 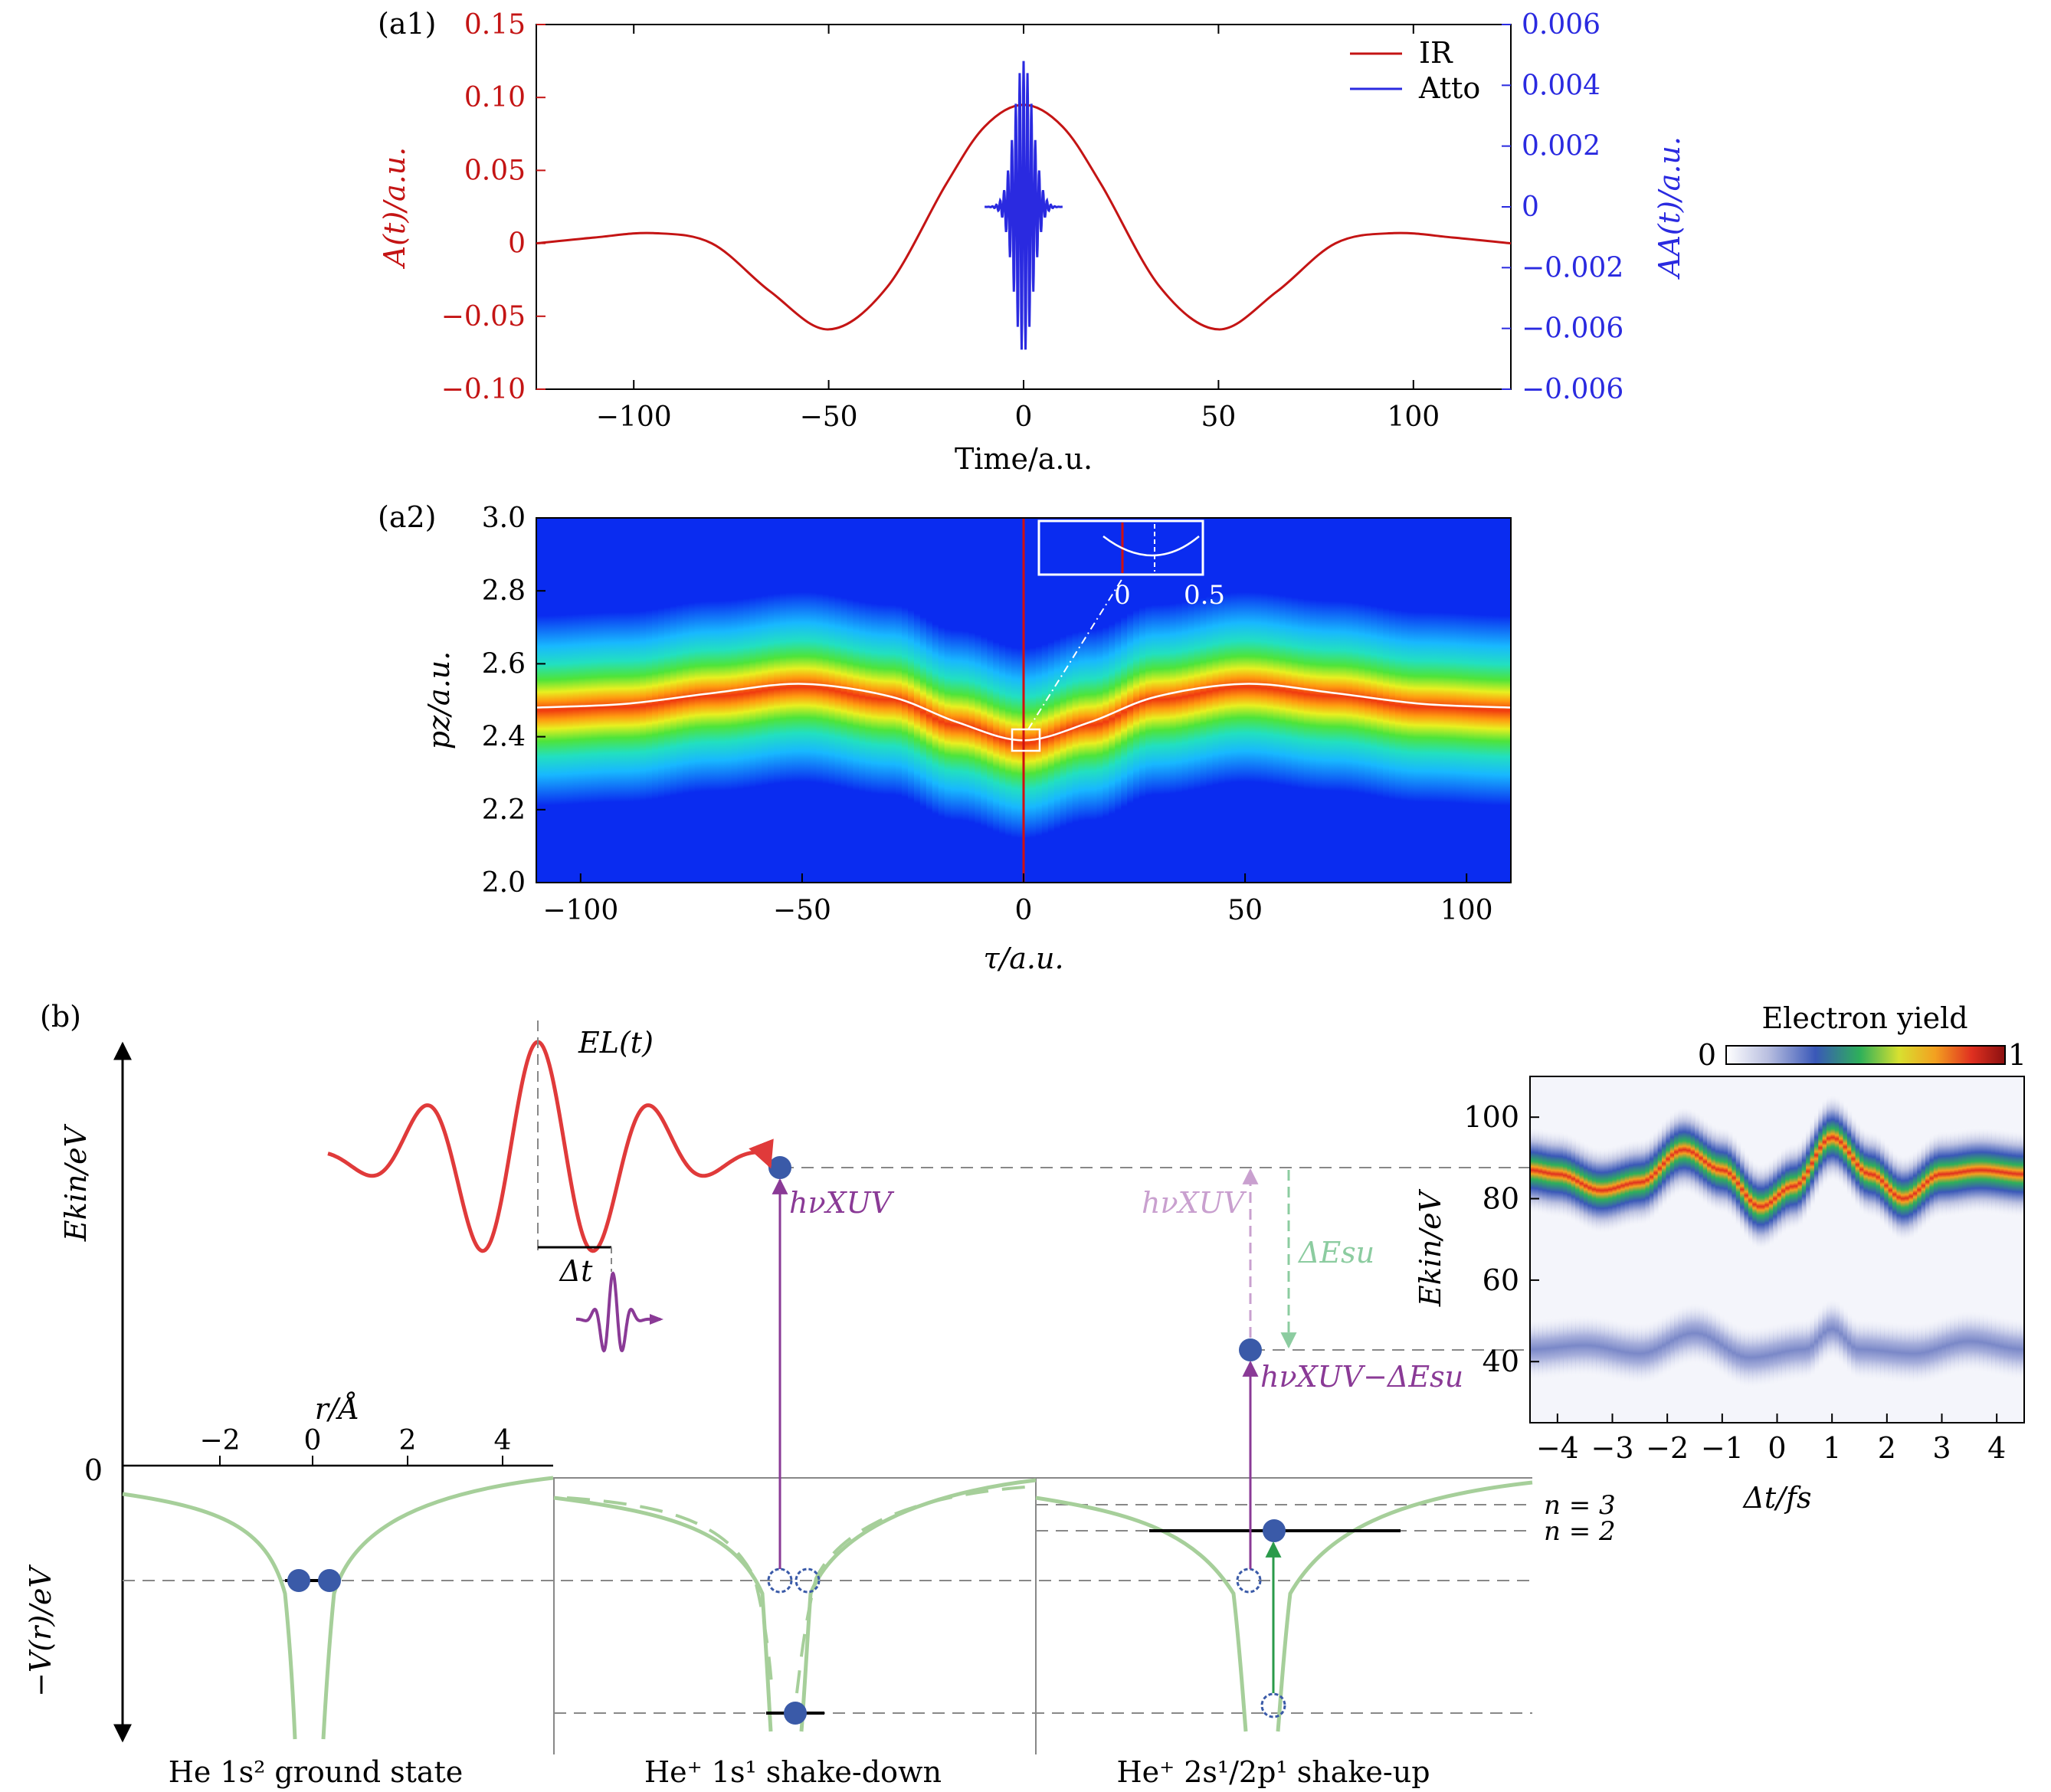 I want to click on y-tick-label-right: 0, so click(x=1530, y=207).